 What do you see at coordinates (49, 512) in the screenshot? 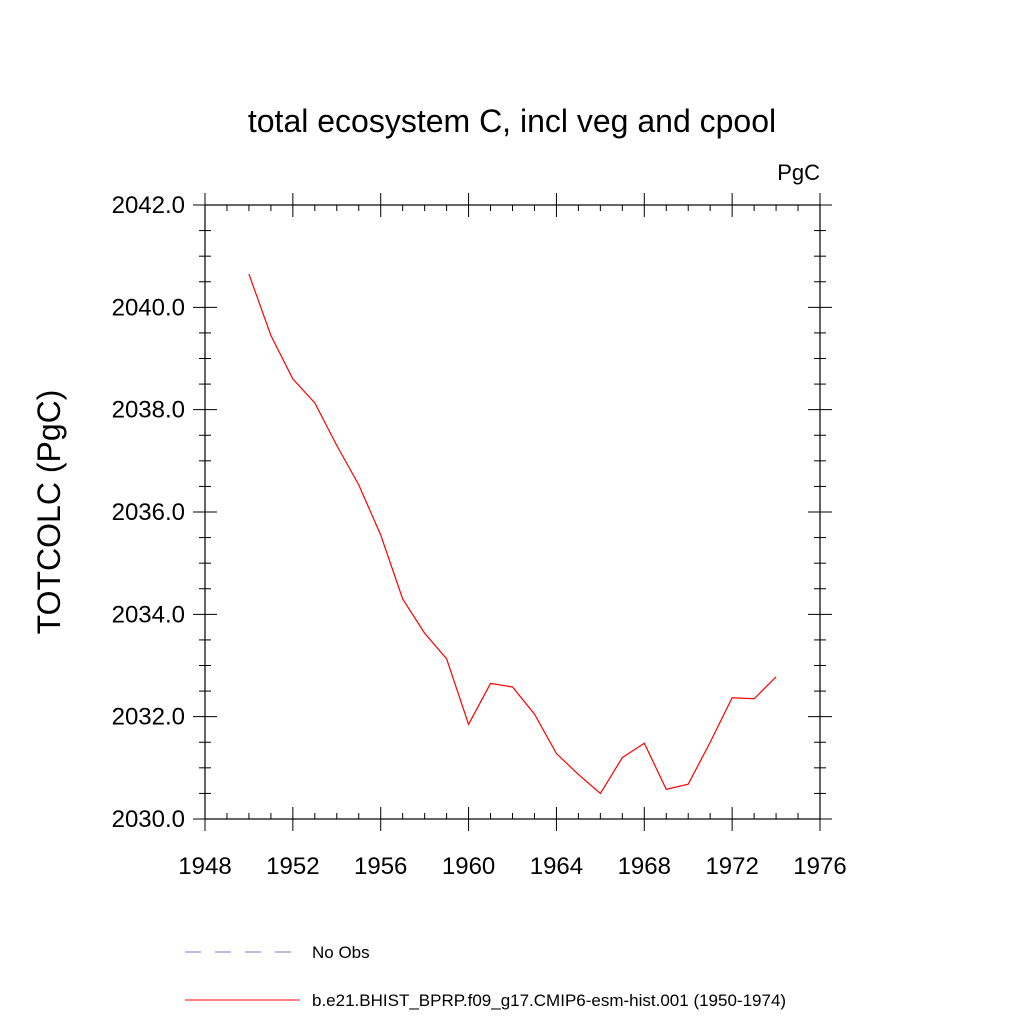
I see `y-axis-label: TOTCOLC (PgC)` at bounding box center [49, 512].